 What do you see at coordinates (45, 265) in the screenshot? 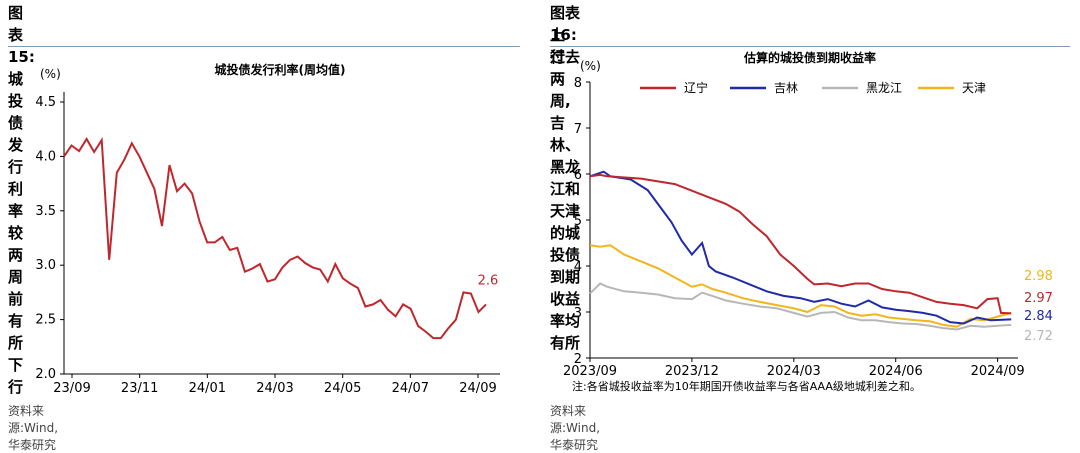
I see `left-y-tick-label: 3.0` at bounding box center [45, 265].